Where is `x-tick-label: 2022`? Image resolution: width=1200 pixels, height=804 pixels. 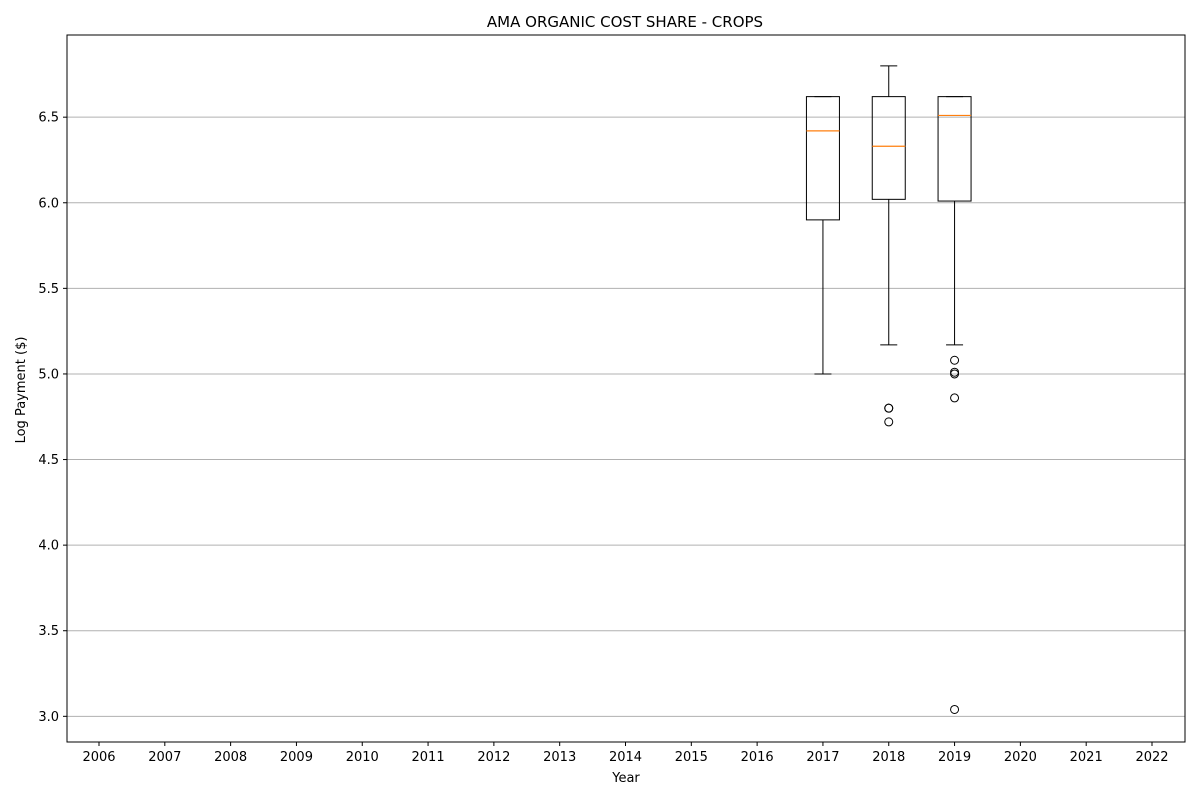 x-tick-label: 2022 is located at coordinates (1151, 757).